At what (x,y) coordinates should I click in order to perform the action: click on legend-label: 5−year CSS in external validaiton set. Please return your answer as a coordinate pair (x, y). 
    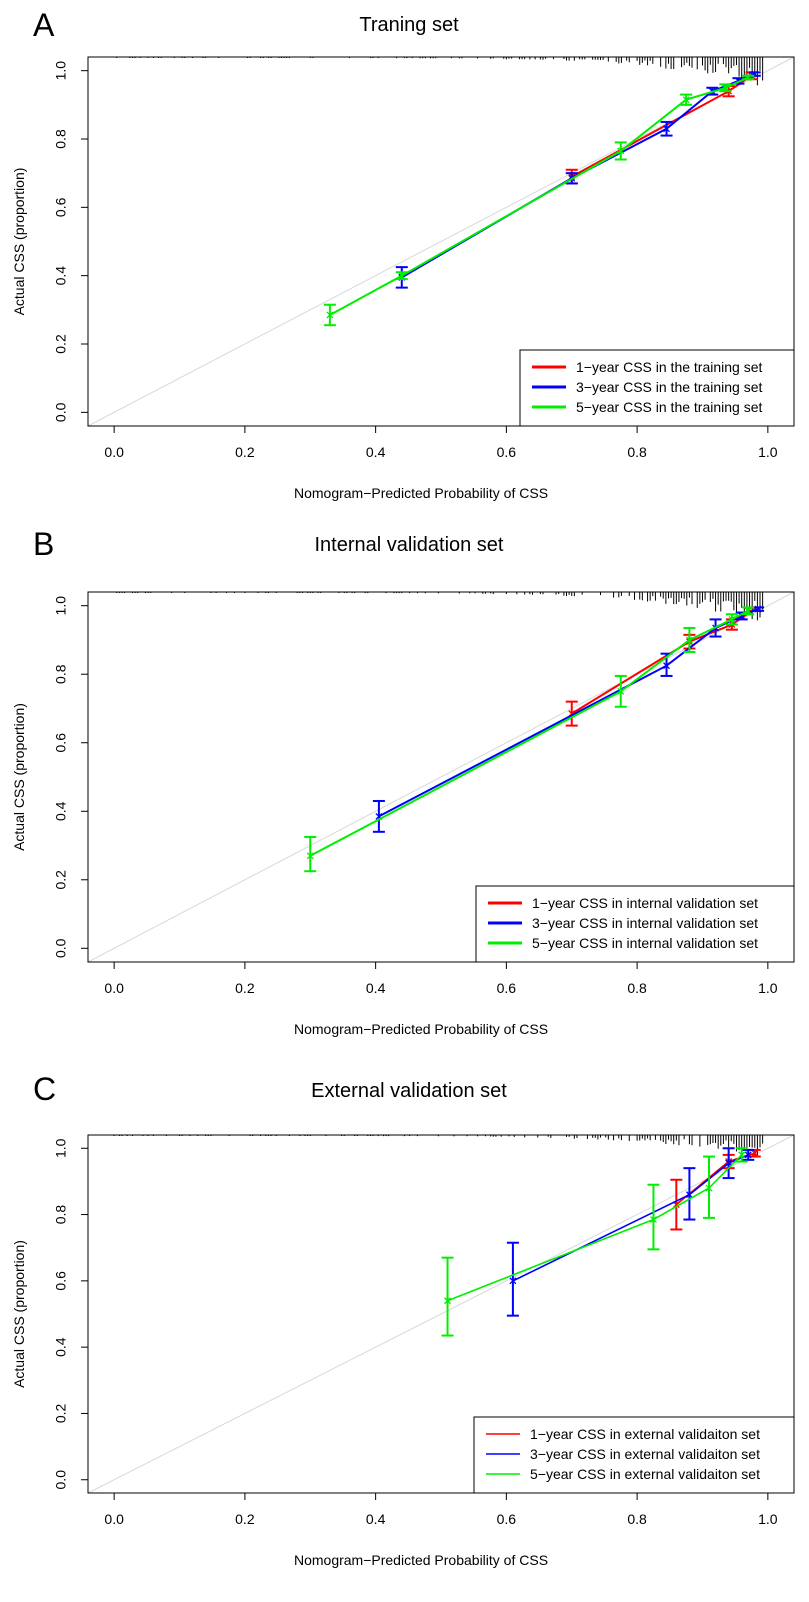
    Looking at the image, I should click on (645, 1474).